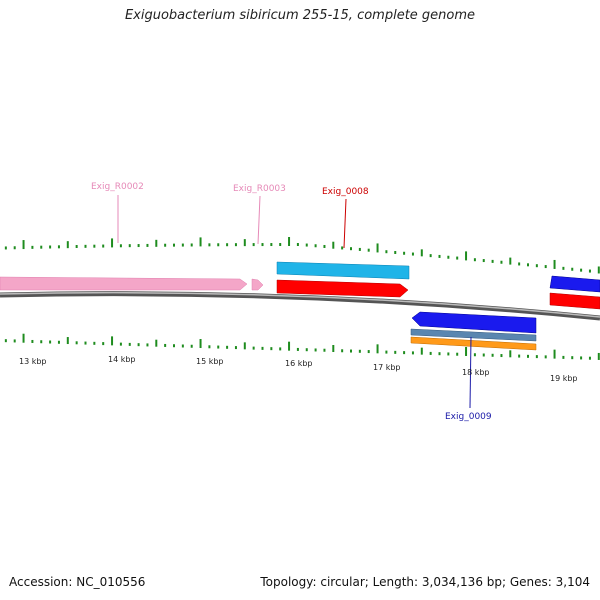  What do you see at coordinates (302, 346) in the screenshot?
I see `tick-row-bottom` at bounding box center [302, 346].